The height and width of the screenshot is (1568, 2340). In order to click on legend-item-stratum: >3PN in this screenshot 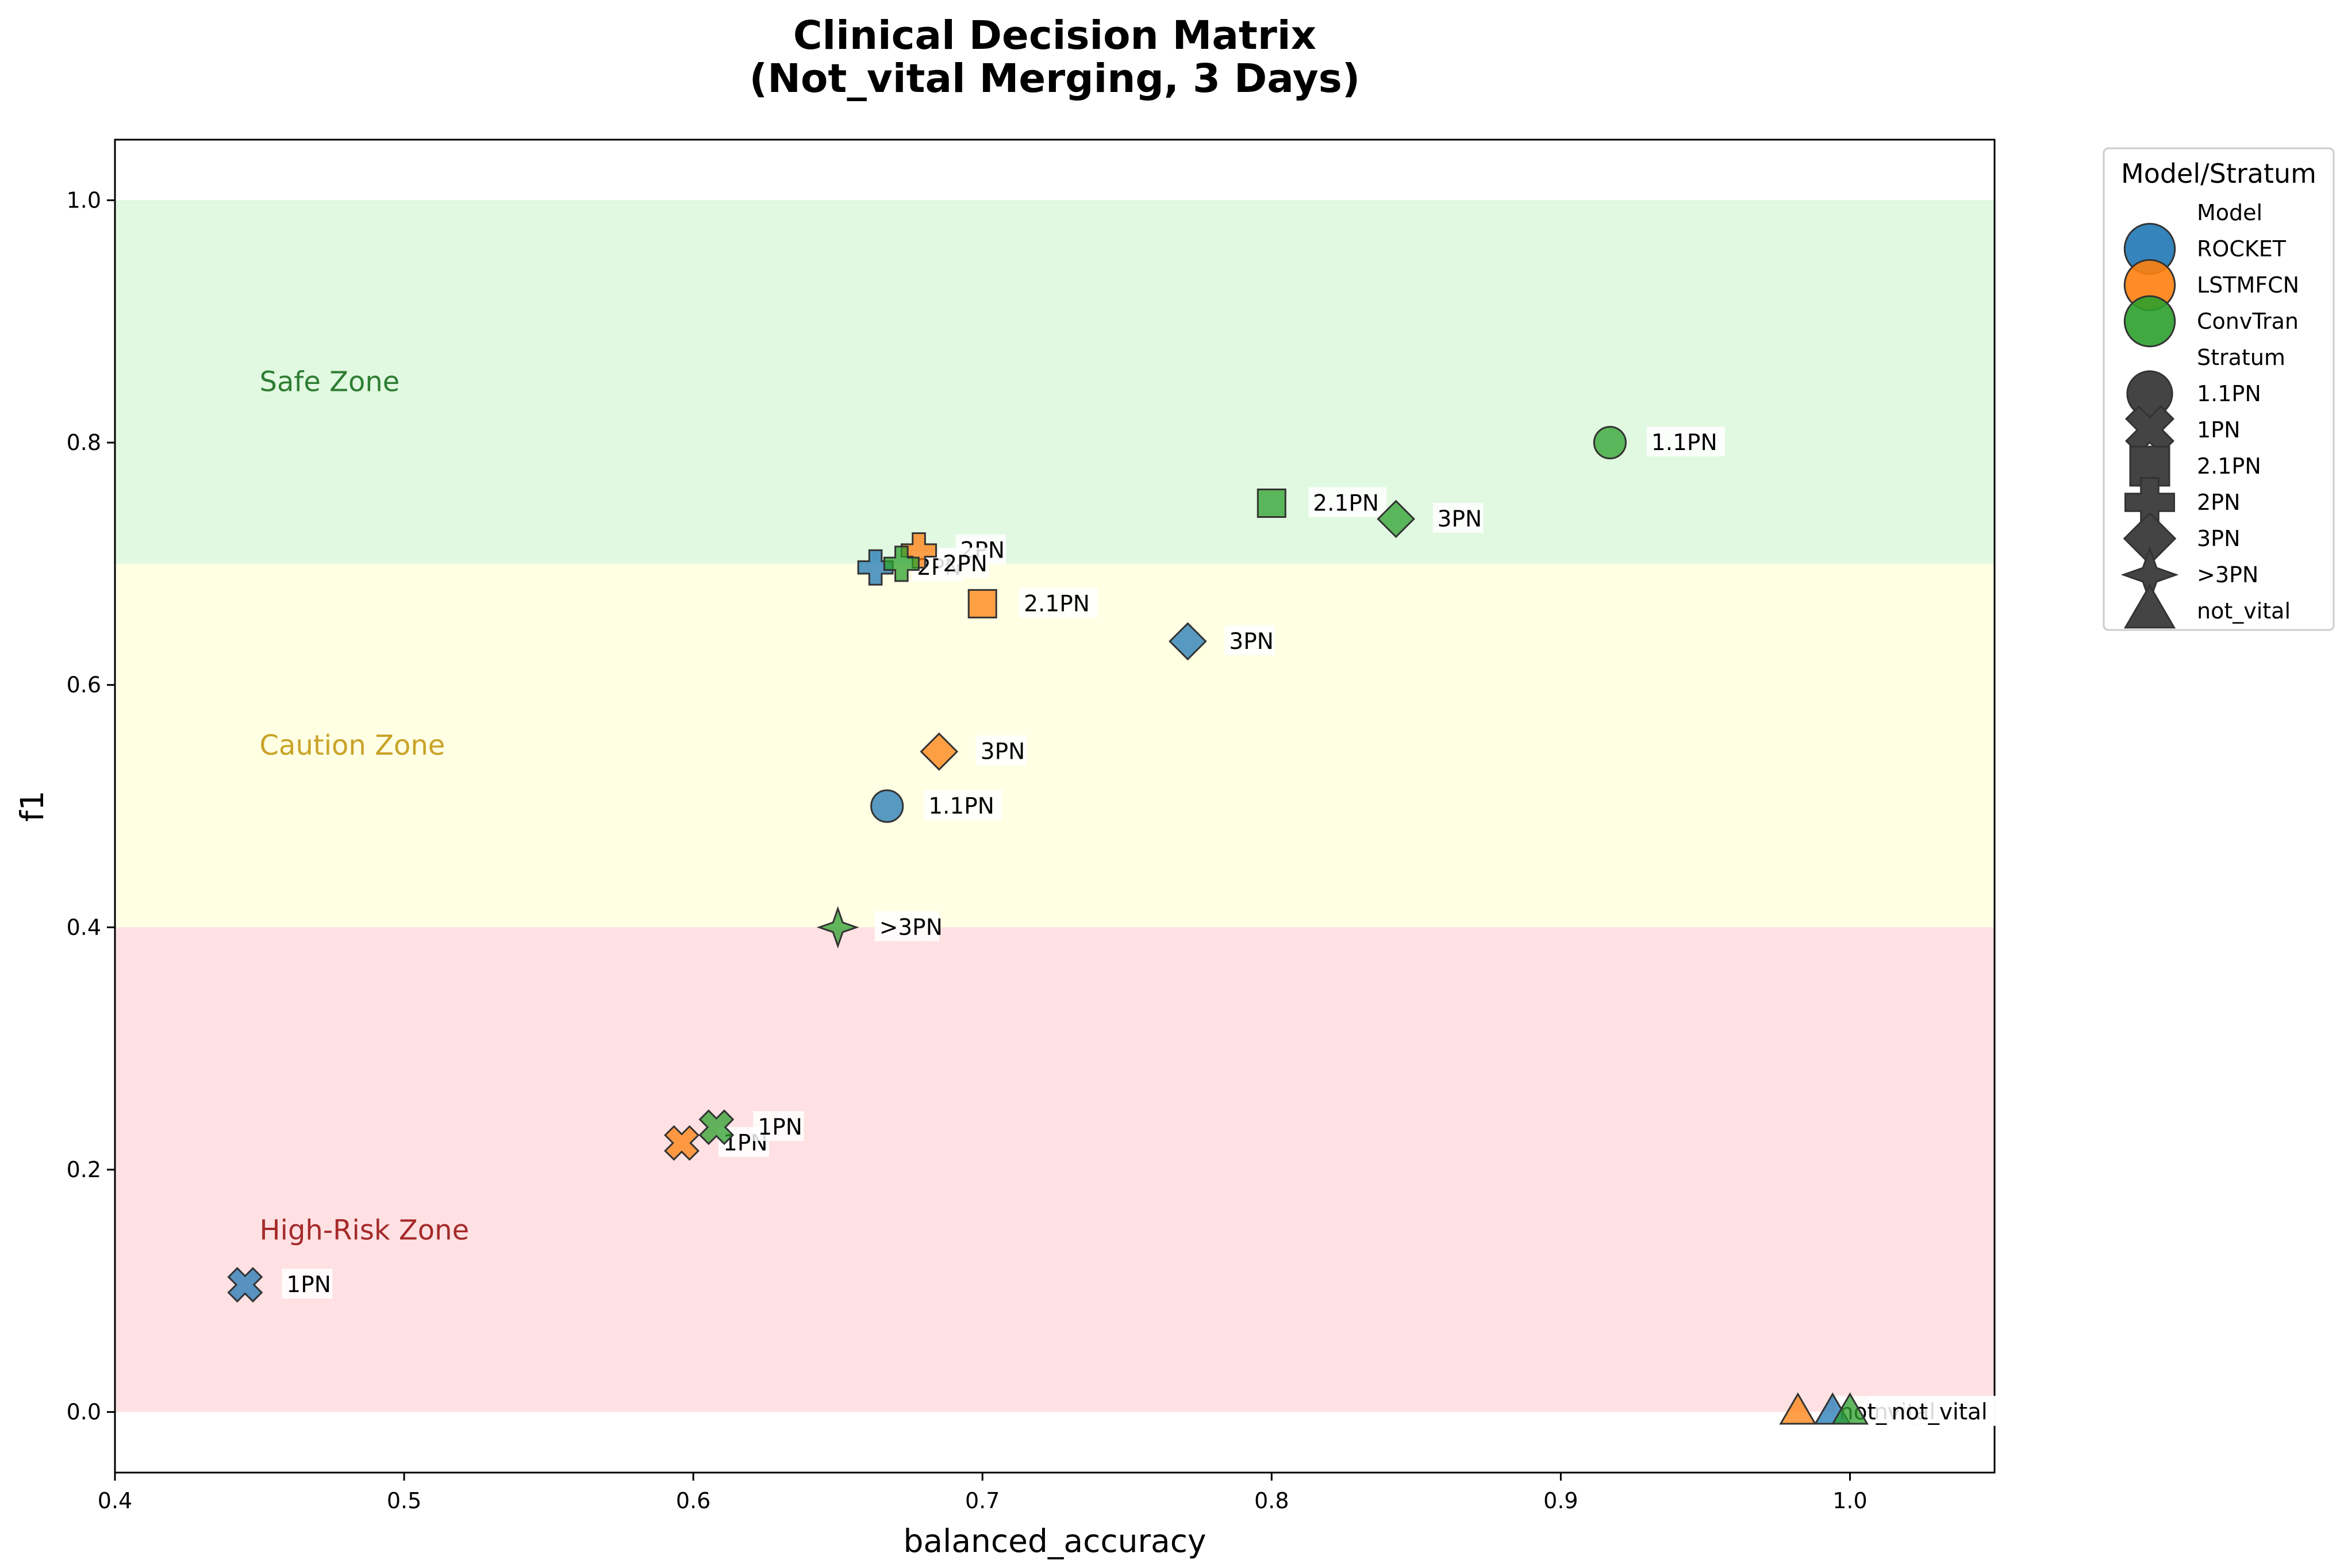, I will do `click(2227, 575)`.